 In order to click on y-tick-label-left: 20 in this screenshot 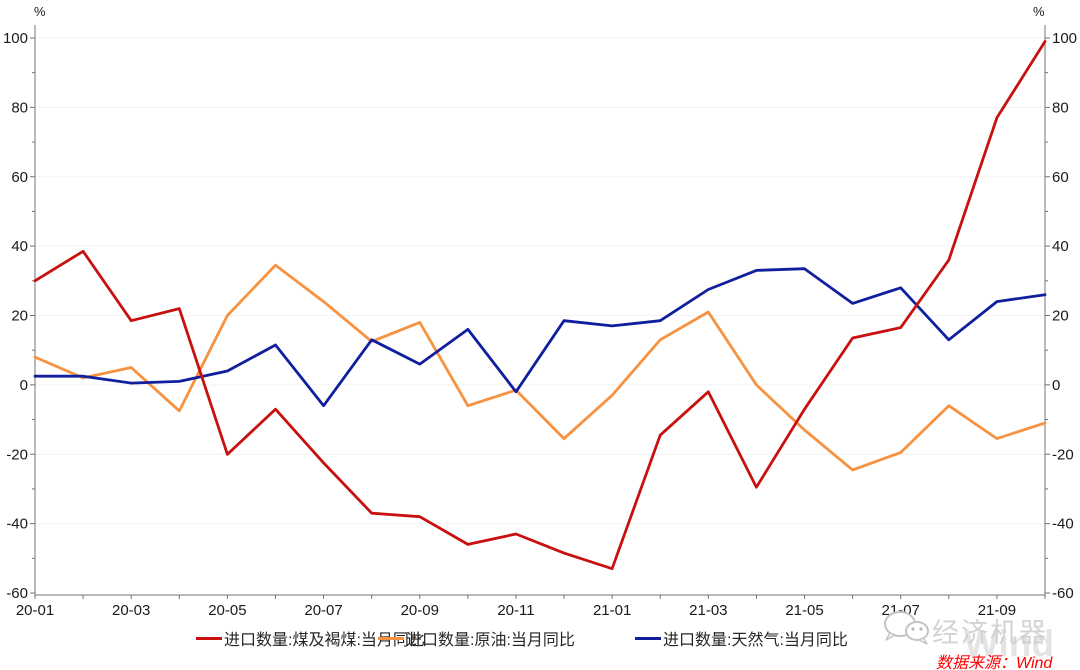, I will do `click(19, 316)`.